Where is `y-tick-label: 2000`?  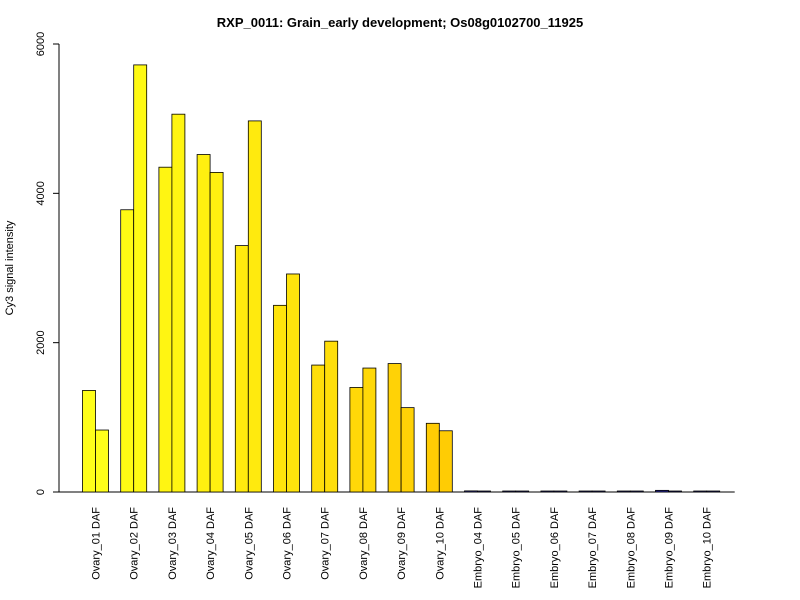
y-tick-label: 2000 is located at coordinates (41, 342).